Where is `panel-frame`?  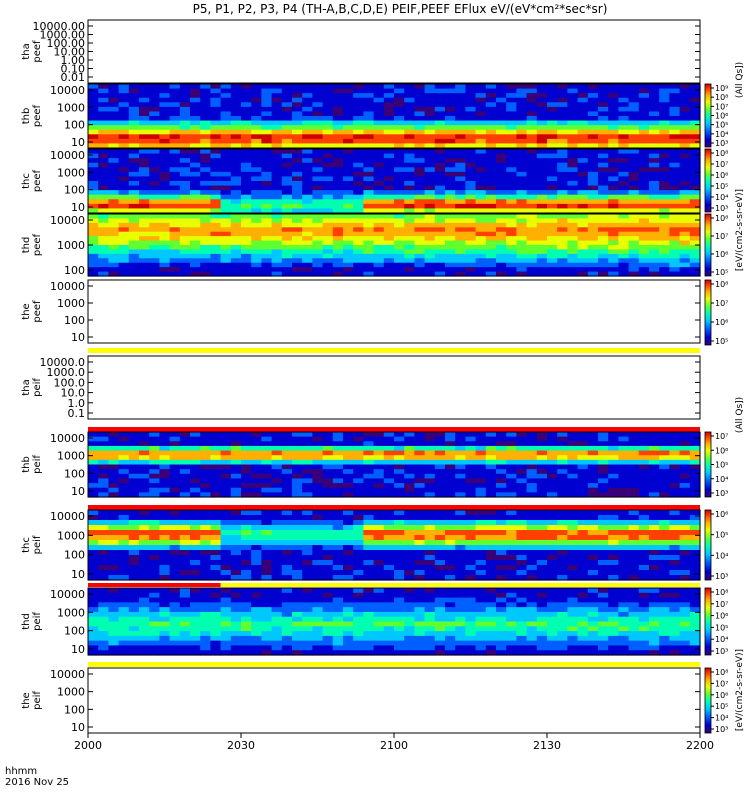 panel-frame is located at coordinates (394, 464).